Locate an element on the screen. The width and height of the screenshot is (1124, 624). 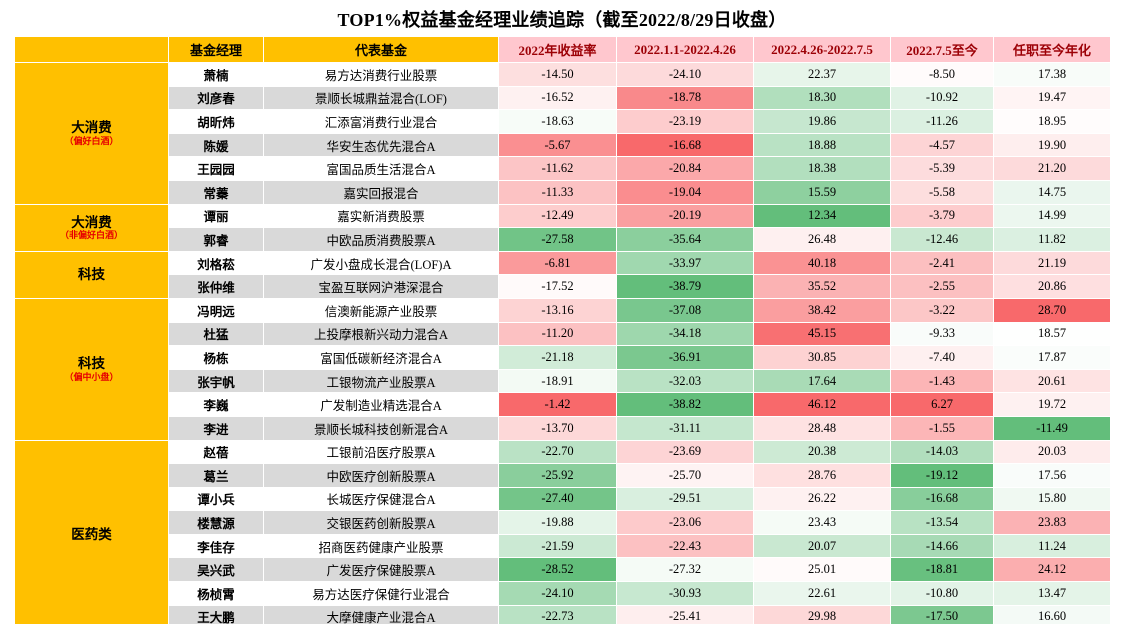
fund-cell: 长城医疗保健混合A is located at coordinates (381, 499).